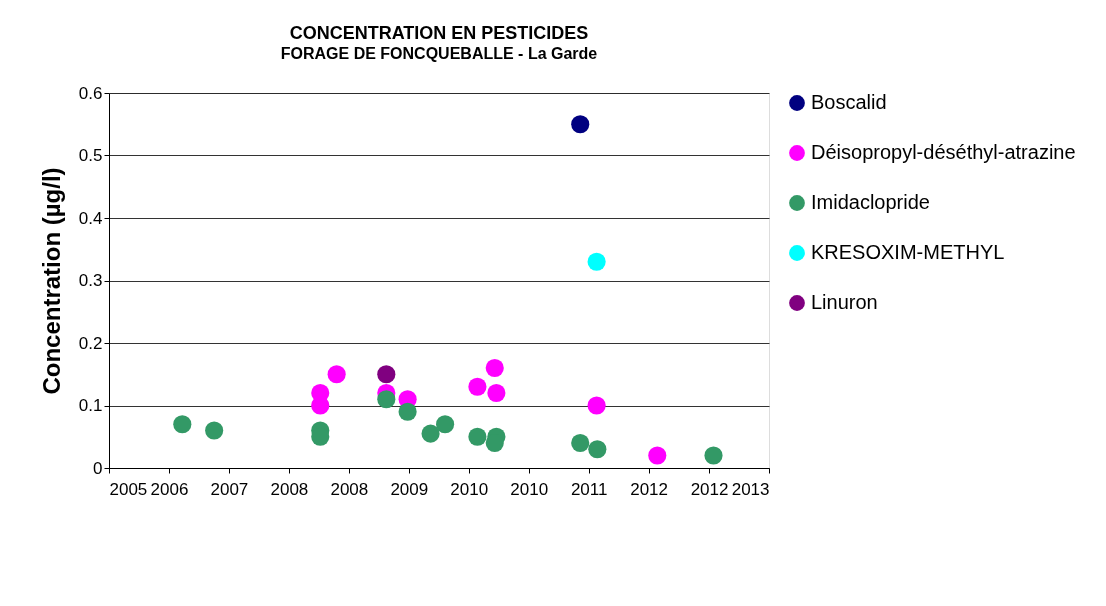  Describe the element at coordinates (908, 252) in the screenshot. I see `legend-label: KRESOXIM-METHYL` at that location.